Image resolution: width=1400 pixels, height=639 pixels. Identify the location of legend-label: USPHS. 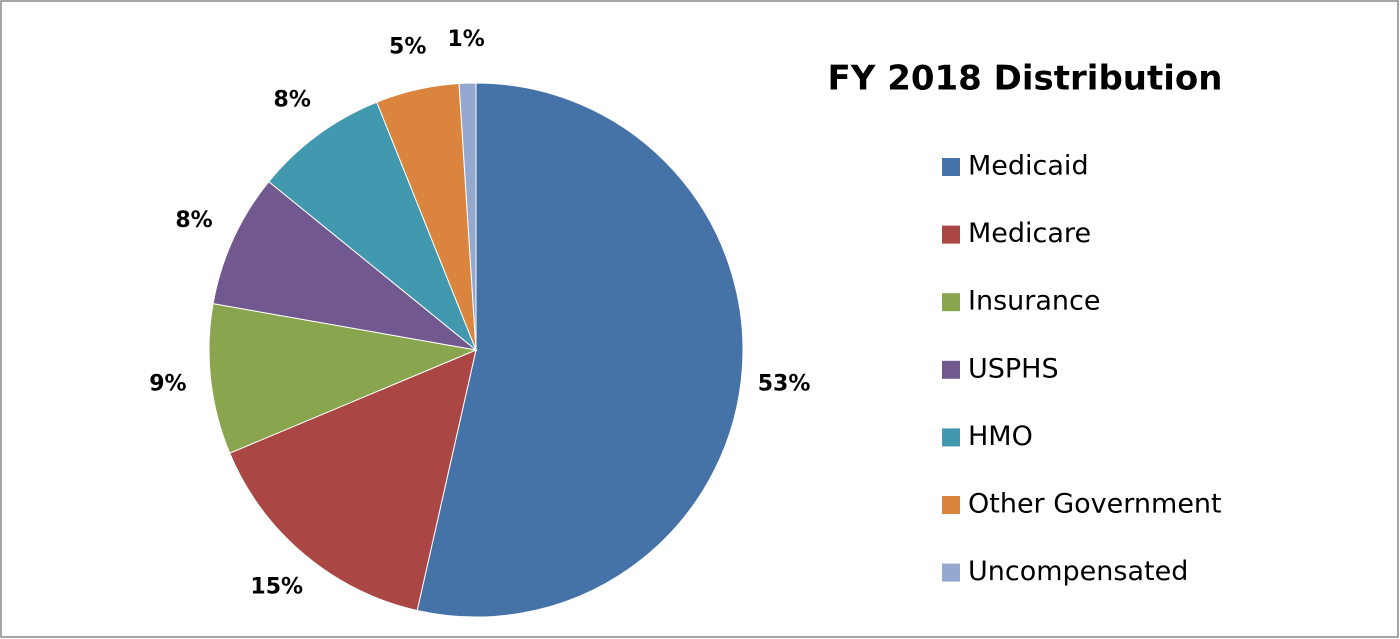
(1013, 368).